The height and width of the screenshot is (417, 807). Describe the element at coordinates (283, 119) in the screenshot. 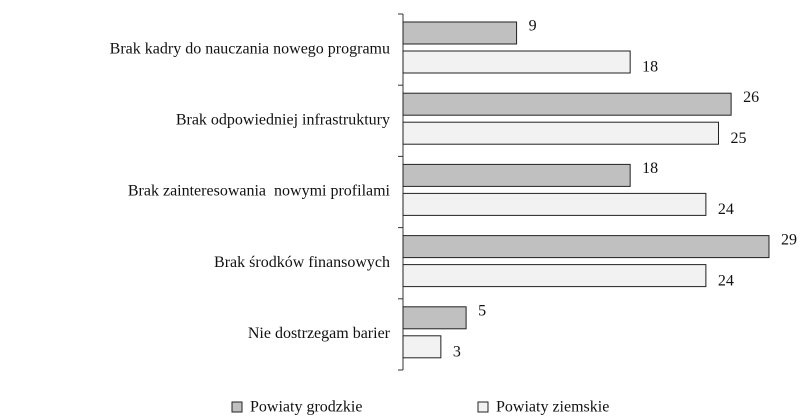

I see `category-label: Brak odpowiedniej infrastruktury` at that location.